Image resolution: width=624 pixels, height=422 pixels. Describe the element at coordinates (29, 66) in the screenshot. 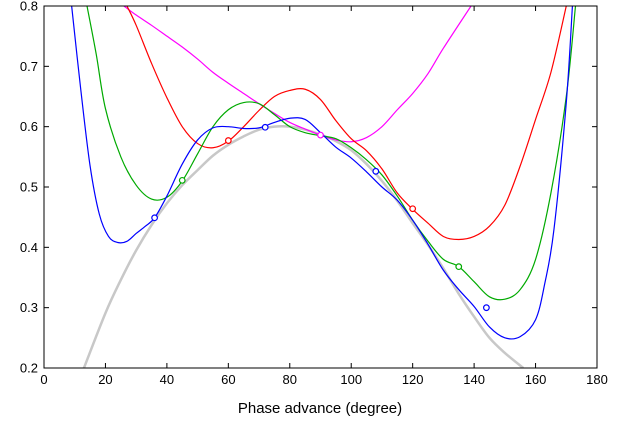

I see `y-tick-label: 0.7` at that location.